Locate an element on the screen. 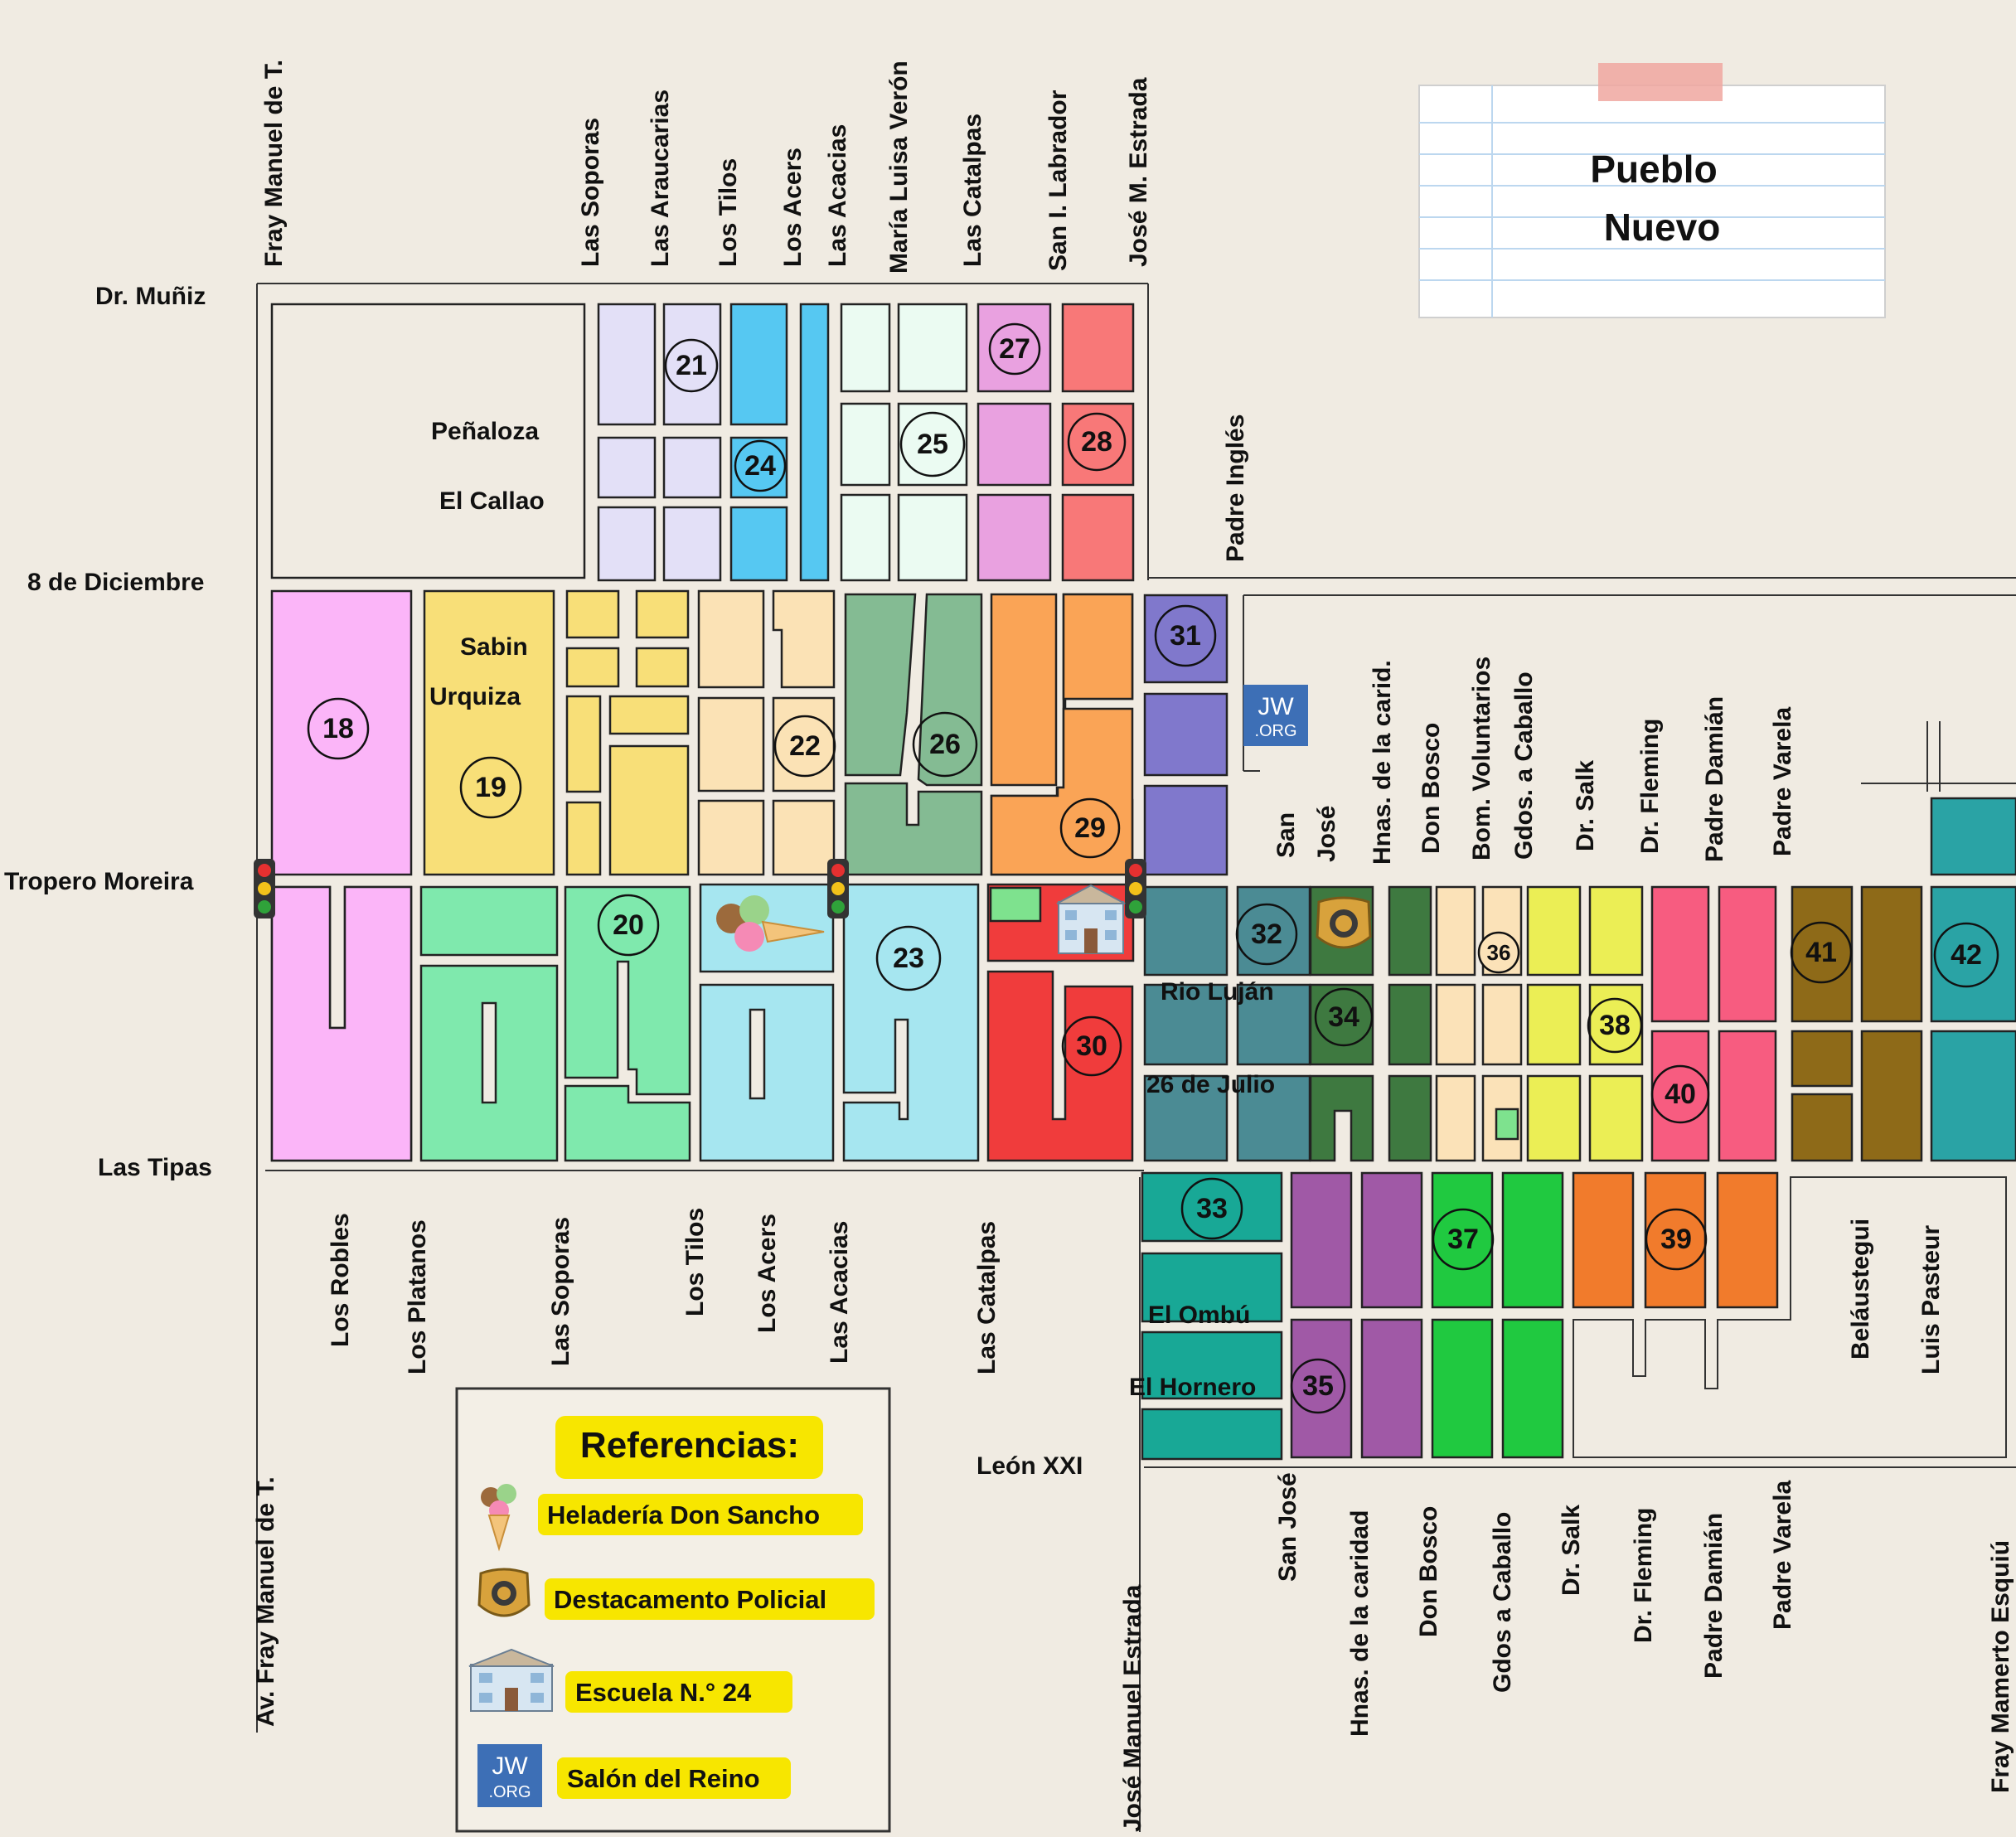 This screenshot has height=1837, width=2016. svg-text: 36 is located at coordinates (1499, 952).